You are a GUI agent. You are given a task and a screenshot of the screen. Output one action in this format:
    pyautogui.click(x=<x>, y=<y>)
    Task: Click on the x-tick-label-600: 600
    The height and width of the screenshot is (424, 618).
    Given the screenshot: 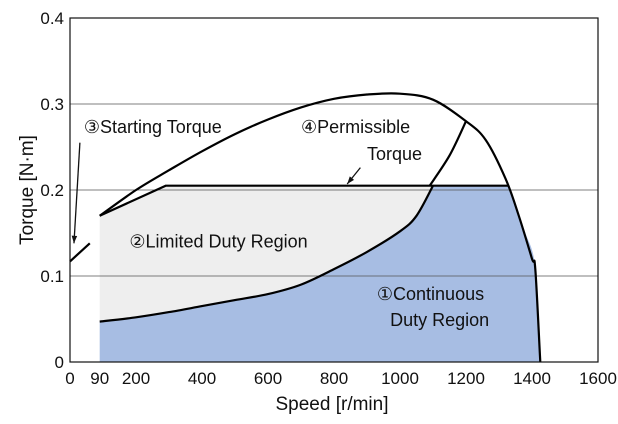 What is the action you would take?
    pyautogui.click(x=268, y=378)
    